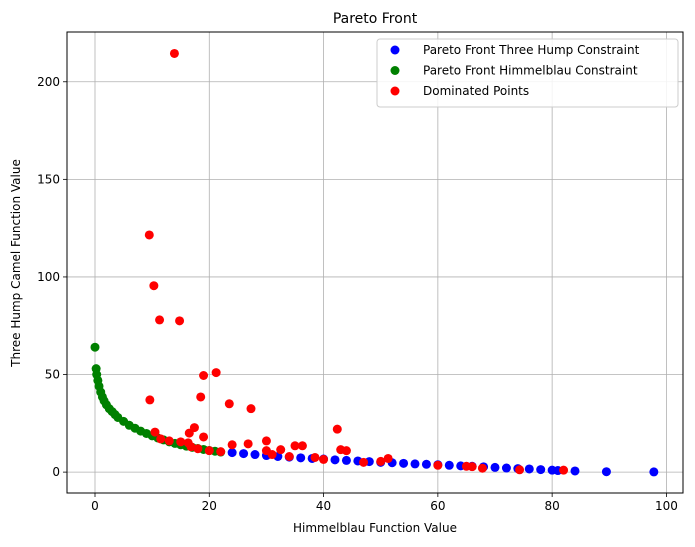 This screenshot has width=695, height=547. What do you see at coordinates (476, 91) in the screenshot?
I see `legend-label: Dominated Points` at bounding box center [476, 91].